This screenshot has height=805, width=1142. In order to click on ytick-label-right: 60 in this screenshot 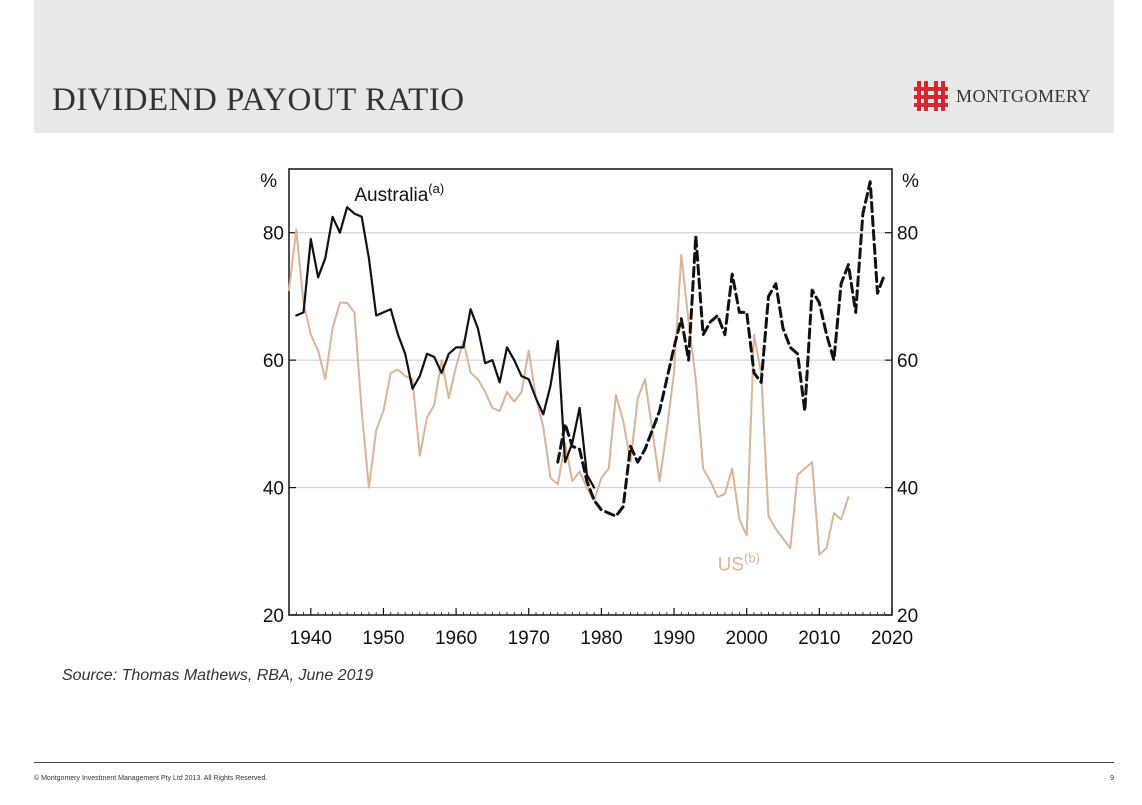, I will do `click(907, 361)`.